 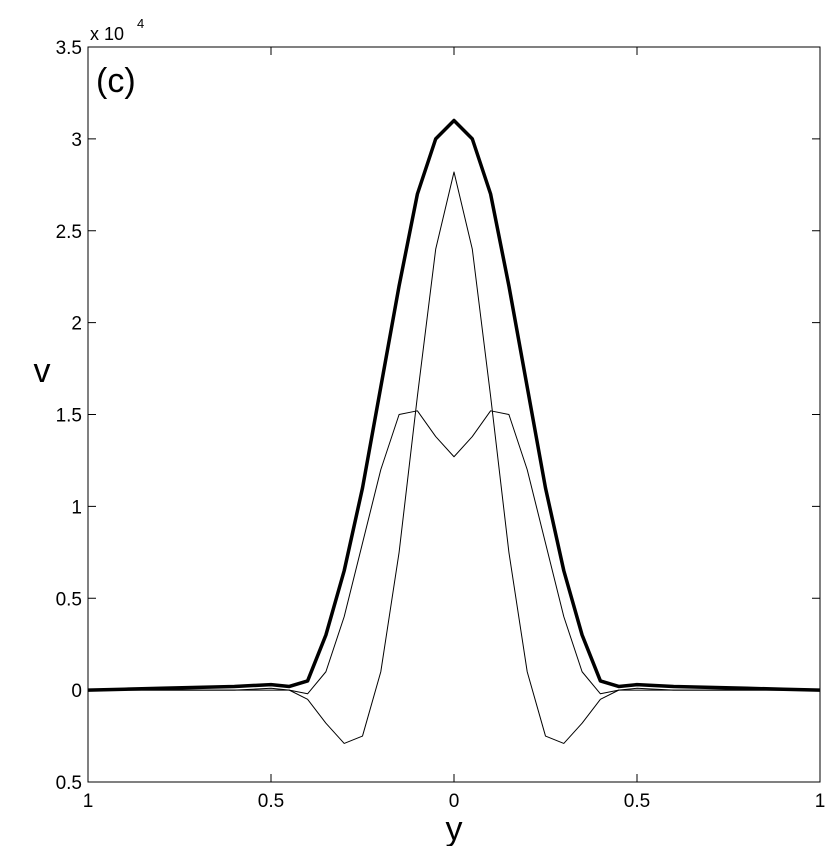 What do you see at coordinates (76, 507) in the screenshot?
I see `y-tick-label: 1` at bounding box center [76, 507].